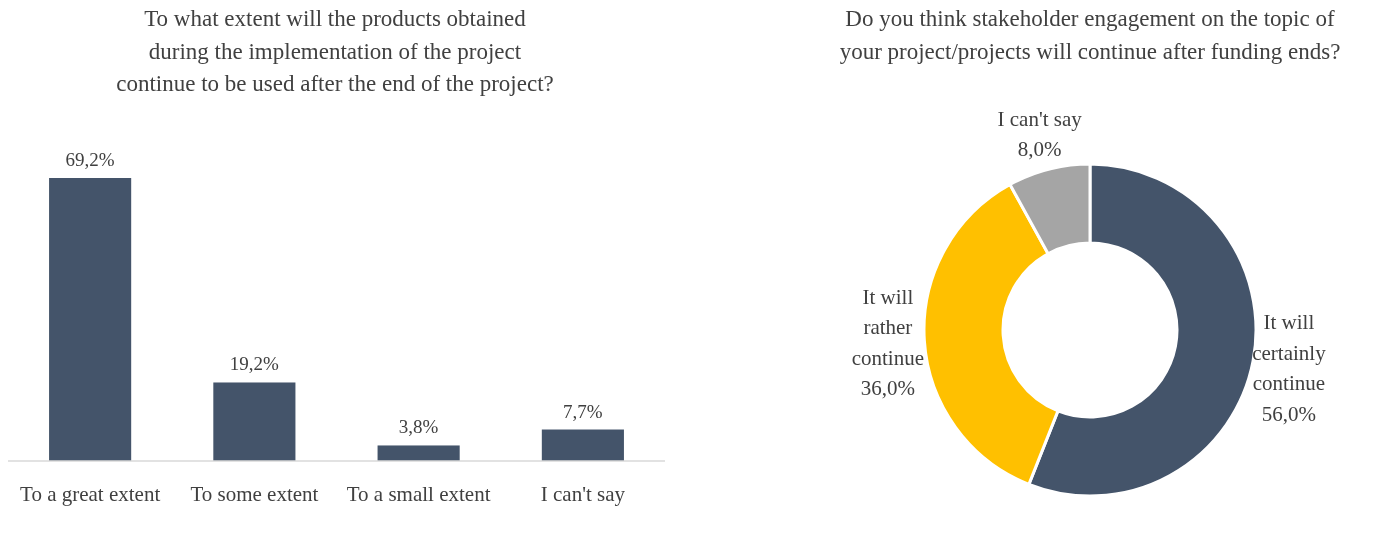 The width and height of the screenshot is (1387, 537). I want to click on data-label: 19,2%, so click(254, 364).